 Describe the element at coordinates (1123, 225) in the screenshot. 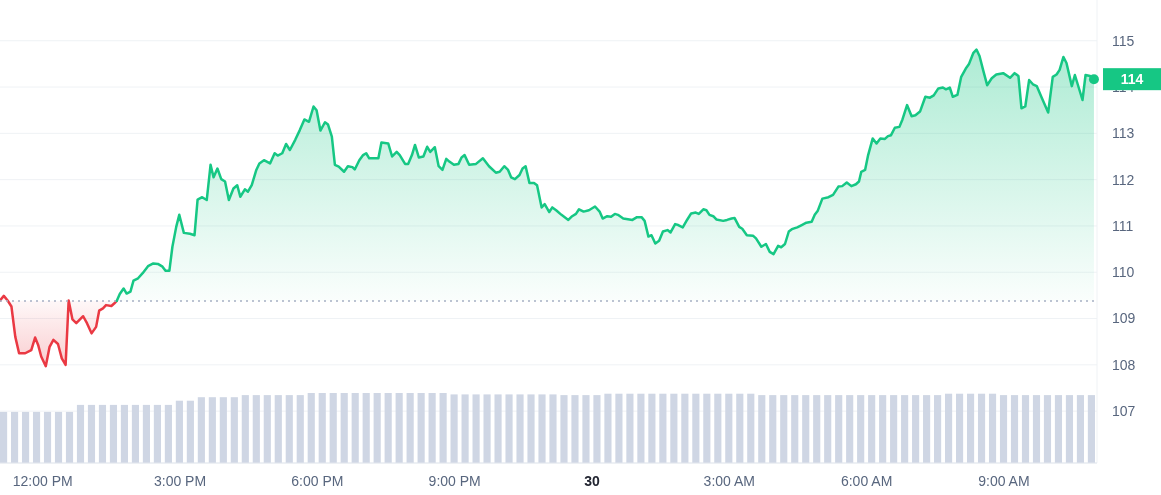

I see `y-tick-label: 111` at that location.